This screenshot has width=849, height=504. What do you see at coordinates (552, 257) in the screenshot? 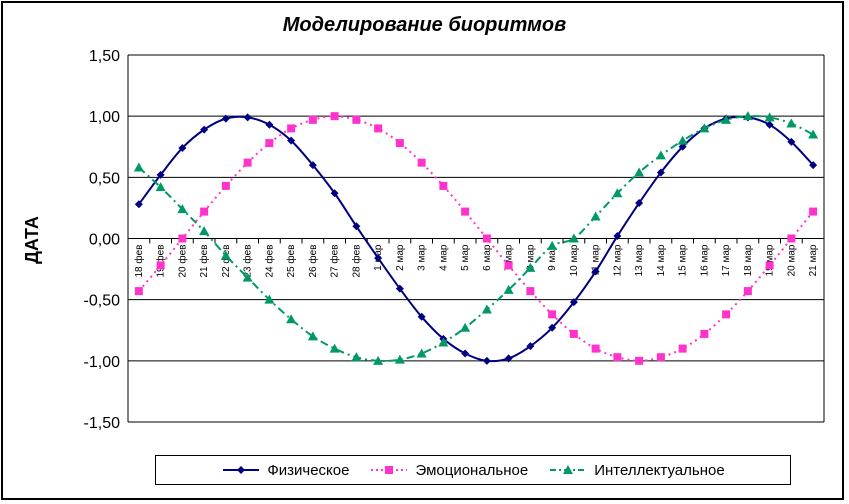
I see `x-tick-label: 9 мар` at bounding box center [552, 257].